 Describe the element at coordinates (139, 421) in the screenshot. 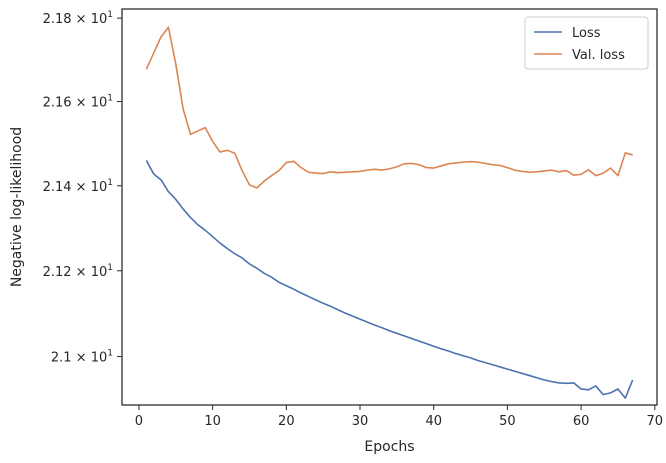

I see `x-tick-label: 0` at that location.